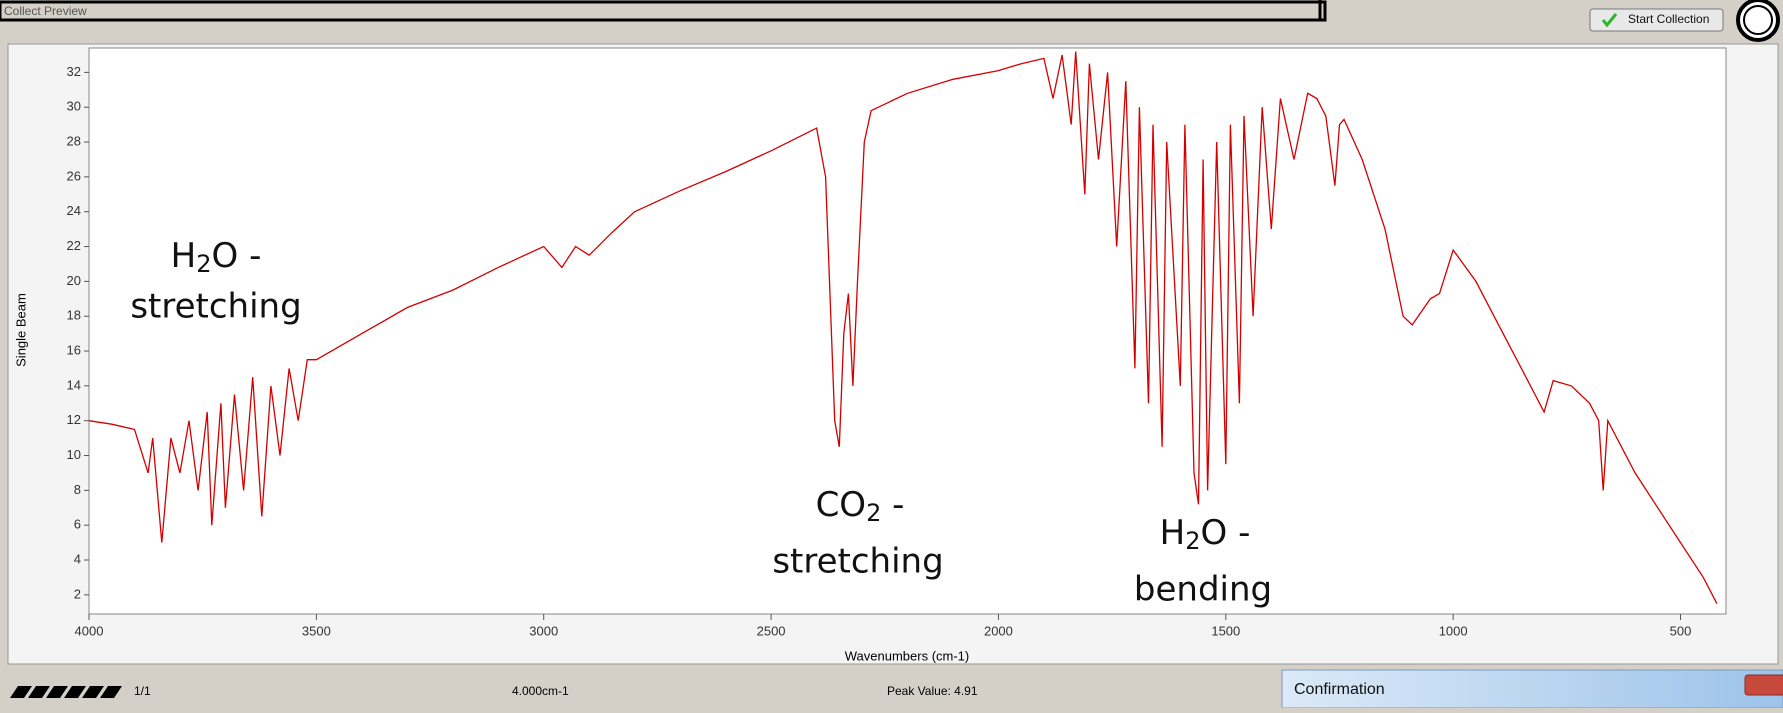 Image resolution: width=1783 pixels, height=713 pixels. What do you see at coordinates (74, 384) in the screenshot?
I see `y-tick-label: 14` at bounding box center [74, 384].